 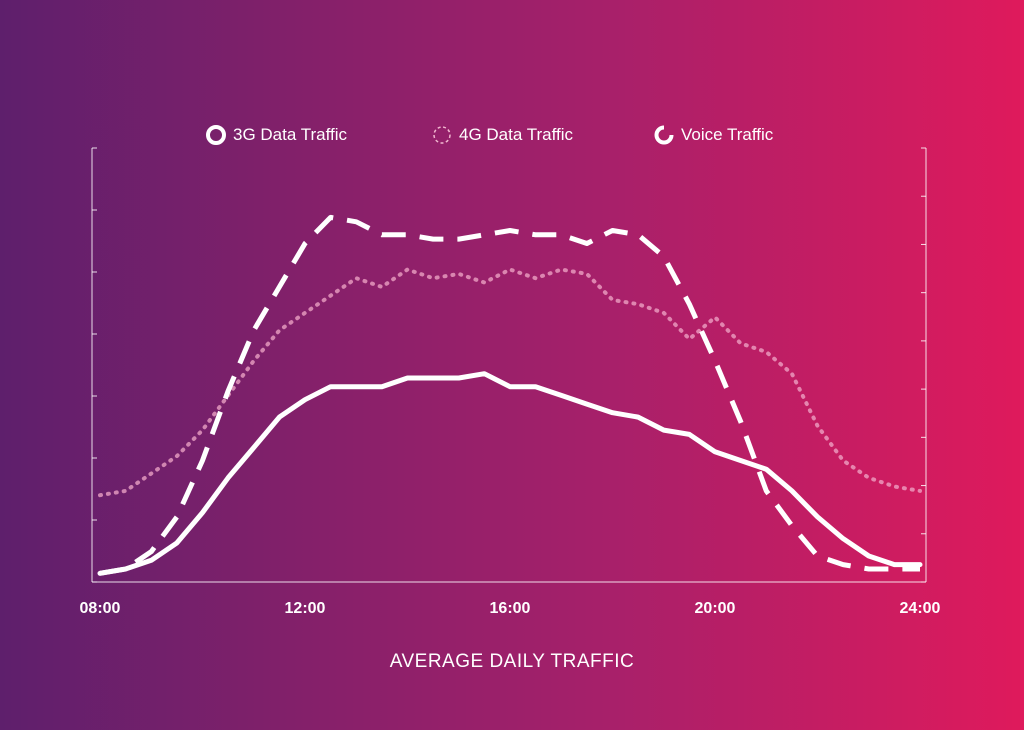 I want to click on legend-label-voice: Voice Traffic, so click(x=727, y=134).